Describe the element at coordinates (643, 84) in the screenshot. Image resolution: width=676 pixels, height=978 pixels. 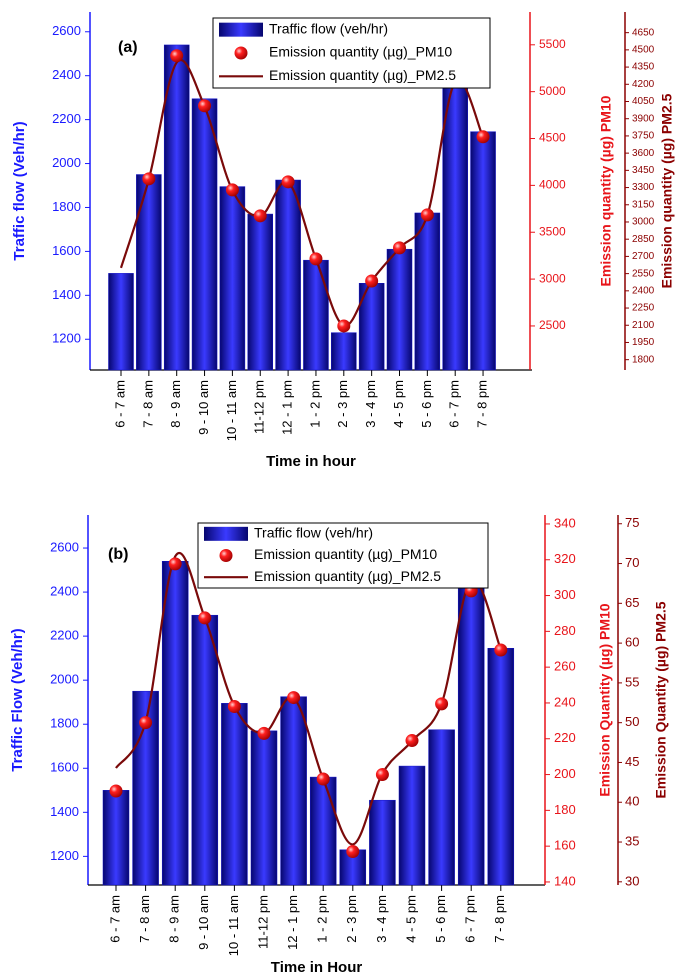
I see `y3-tick-label: 4200` at that location.